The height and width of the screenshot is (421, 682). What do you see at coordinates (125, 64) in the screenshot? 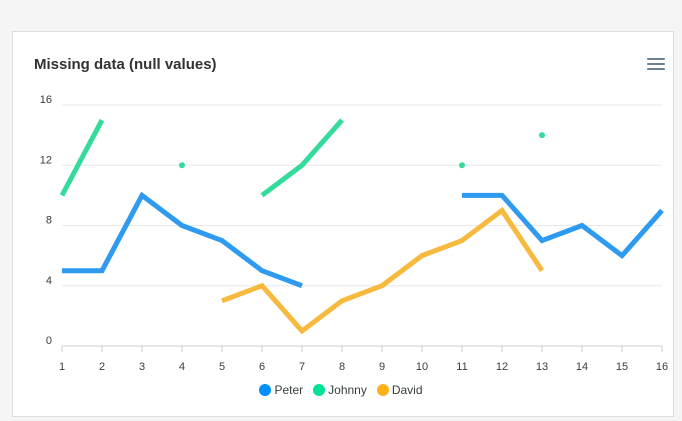
I see `chart-title: Missing data (null values)` at bounding box center [125, 64].